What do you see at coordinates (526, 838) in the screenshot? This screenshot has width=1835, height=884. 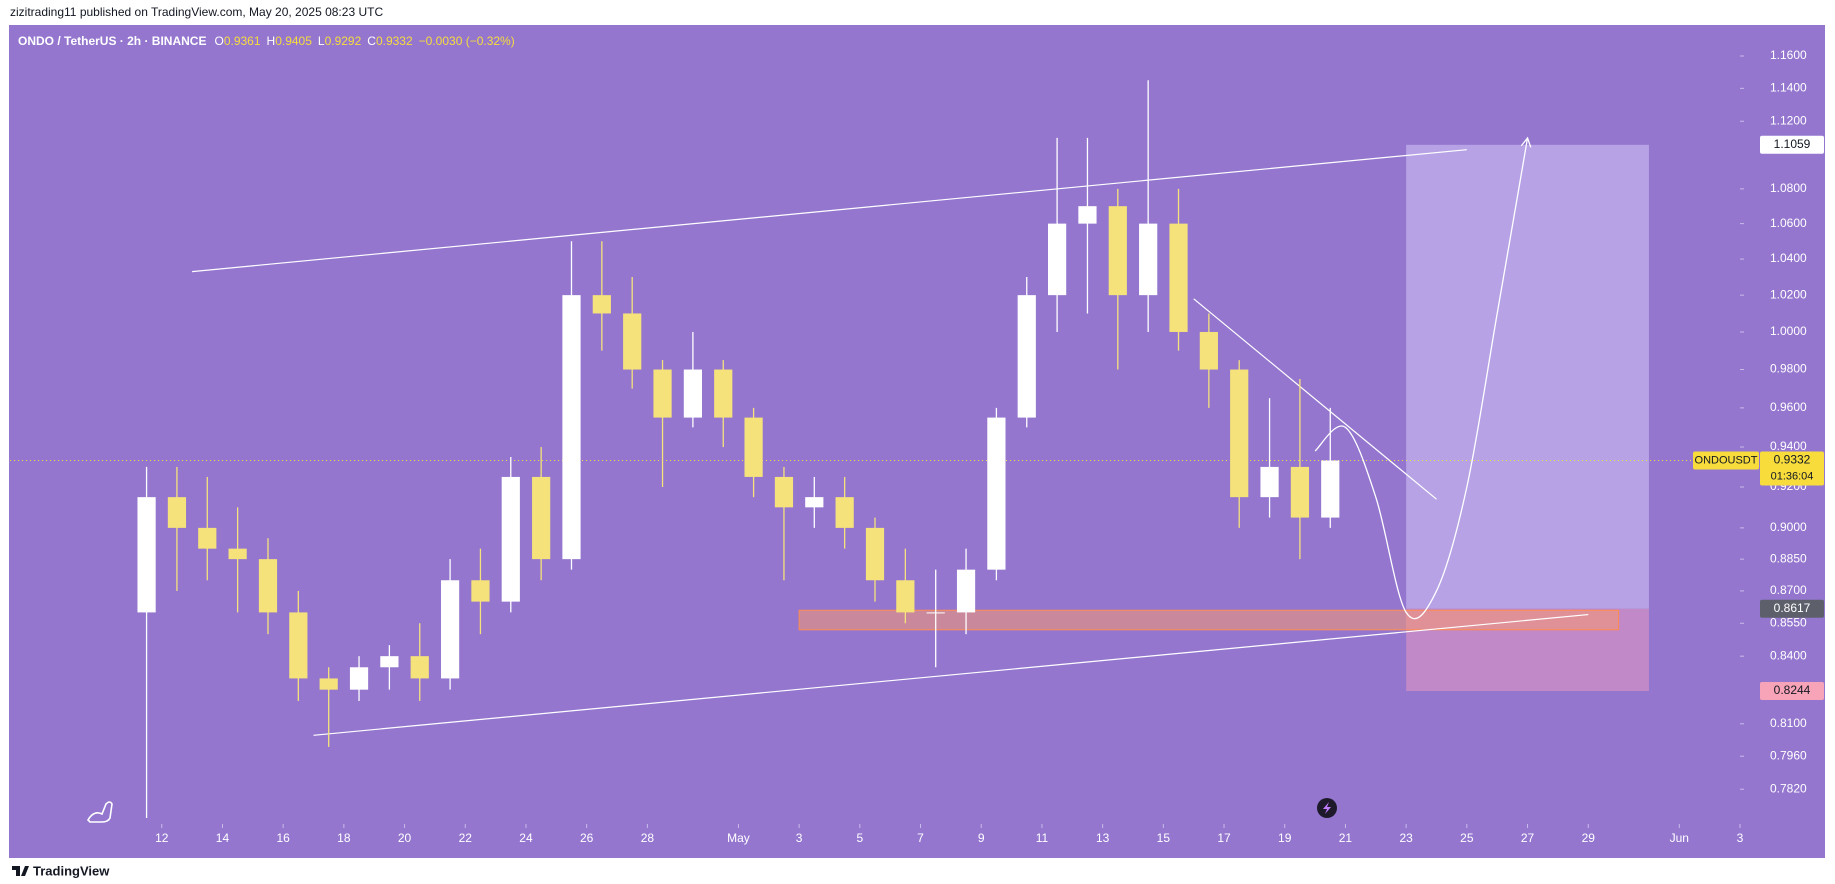 I see `x-tick-label: 24` at bounding box center [526, 838].